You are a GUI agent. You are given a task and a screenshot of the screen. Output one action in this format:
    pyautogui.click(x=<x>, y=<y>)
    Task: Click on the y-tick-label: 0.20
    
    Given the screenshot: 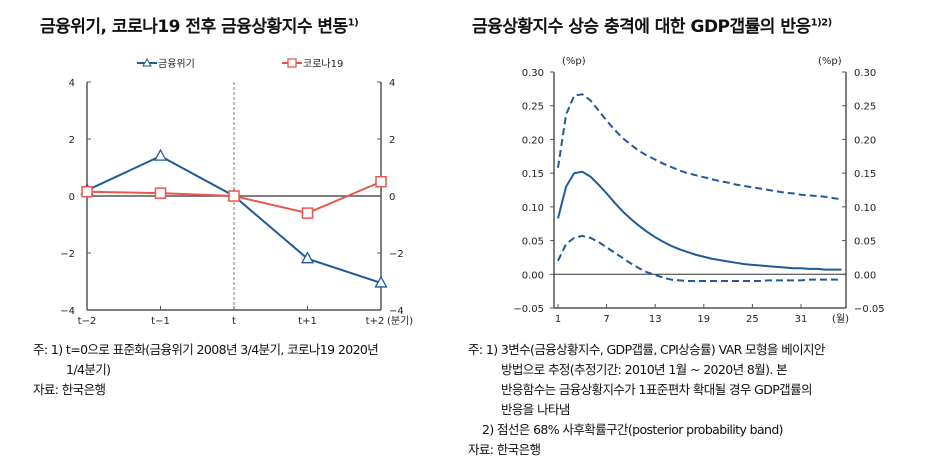 What is the action you would take?
    pyautogui.click(x=533, y=140)
    